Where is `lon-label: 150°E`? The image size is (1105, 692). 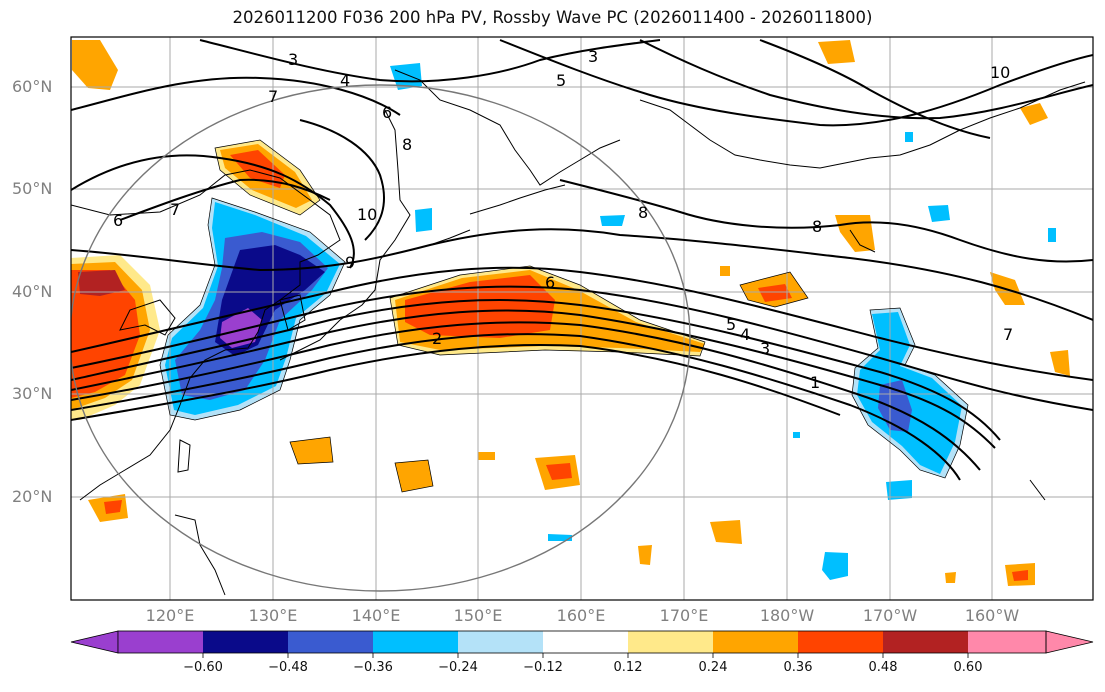 lon-label: 150°E is located at coordinates (478, 615).